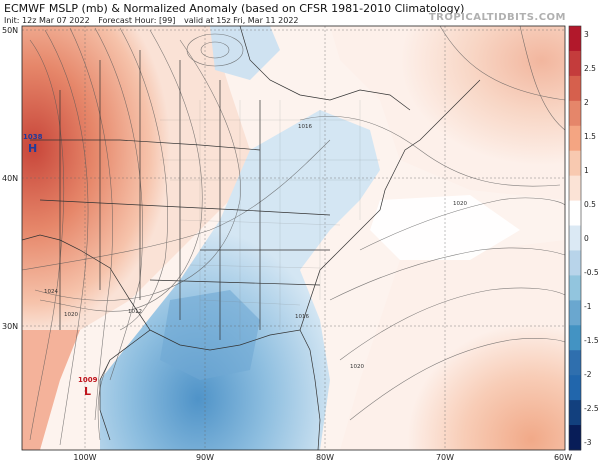  What do you see at coordinates (445, 457) in the screenshot?
I see `lon-label-70w: 70W` at bounding box center [445, 457].